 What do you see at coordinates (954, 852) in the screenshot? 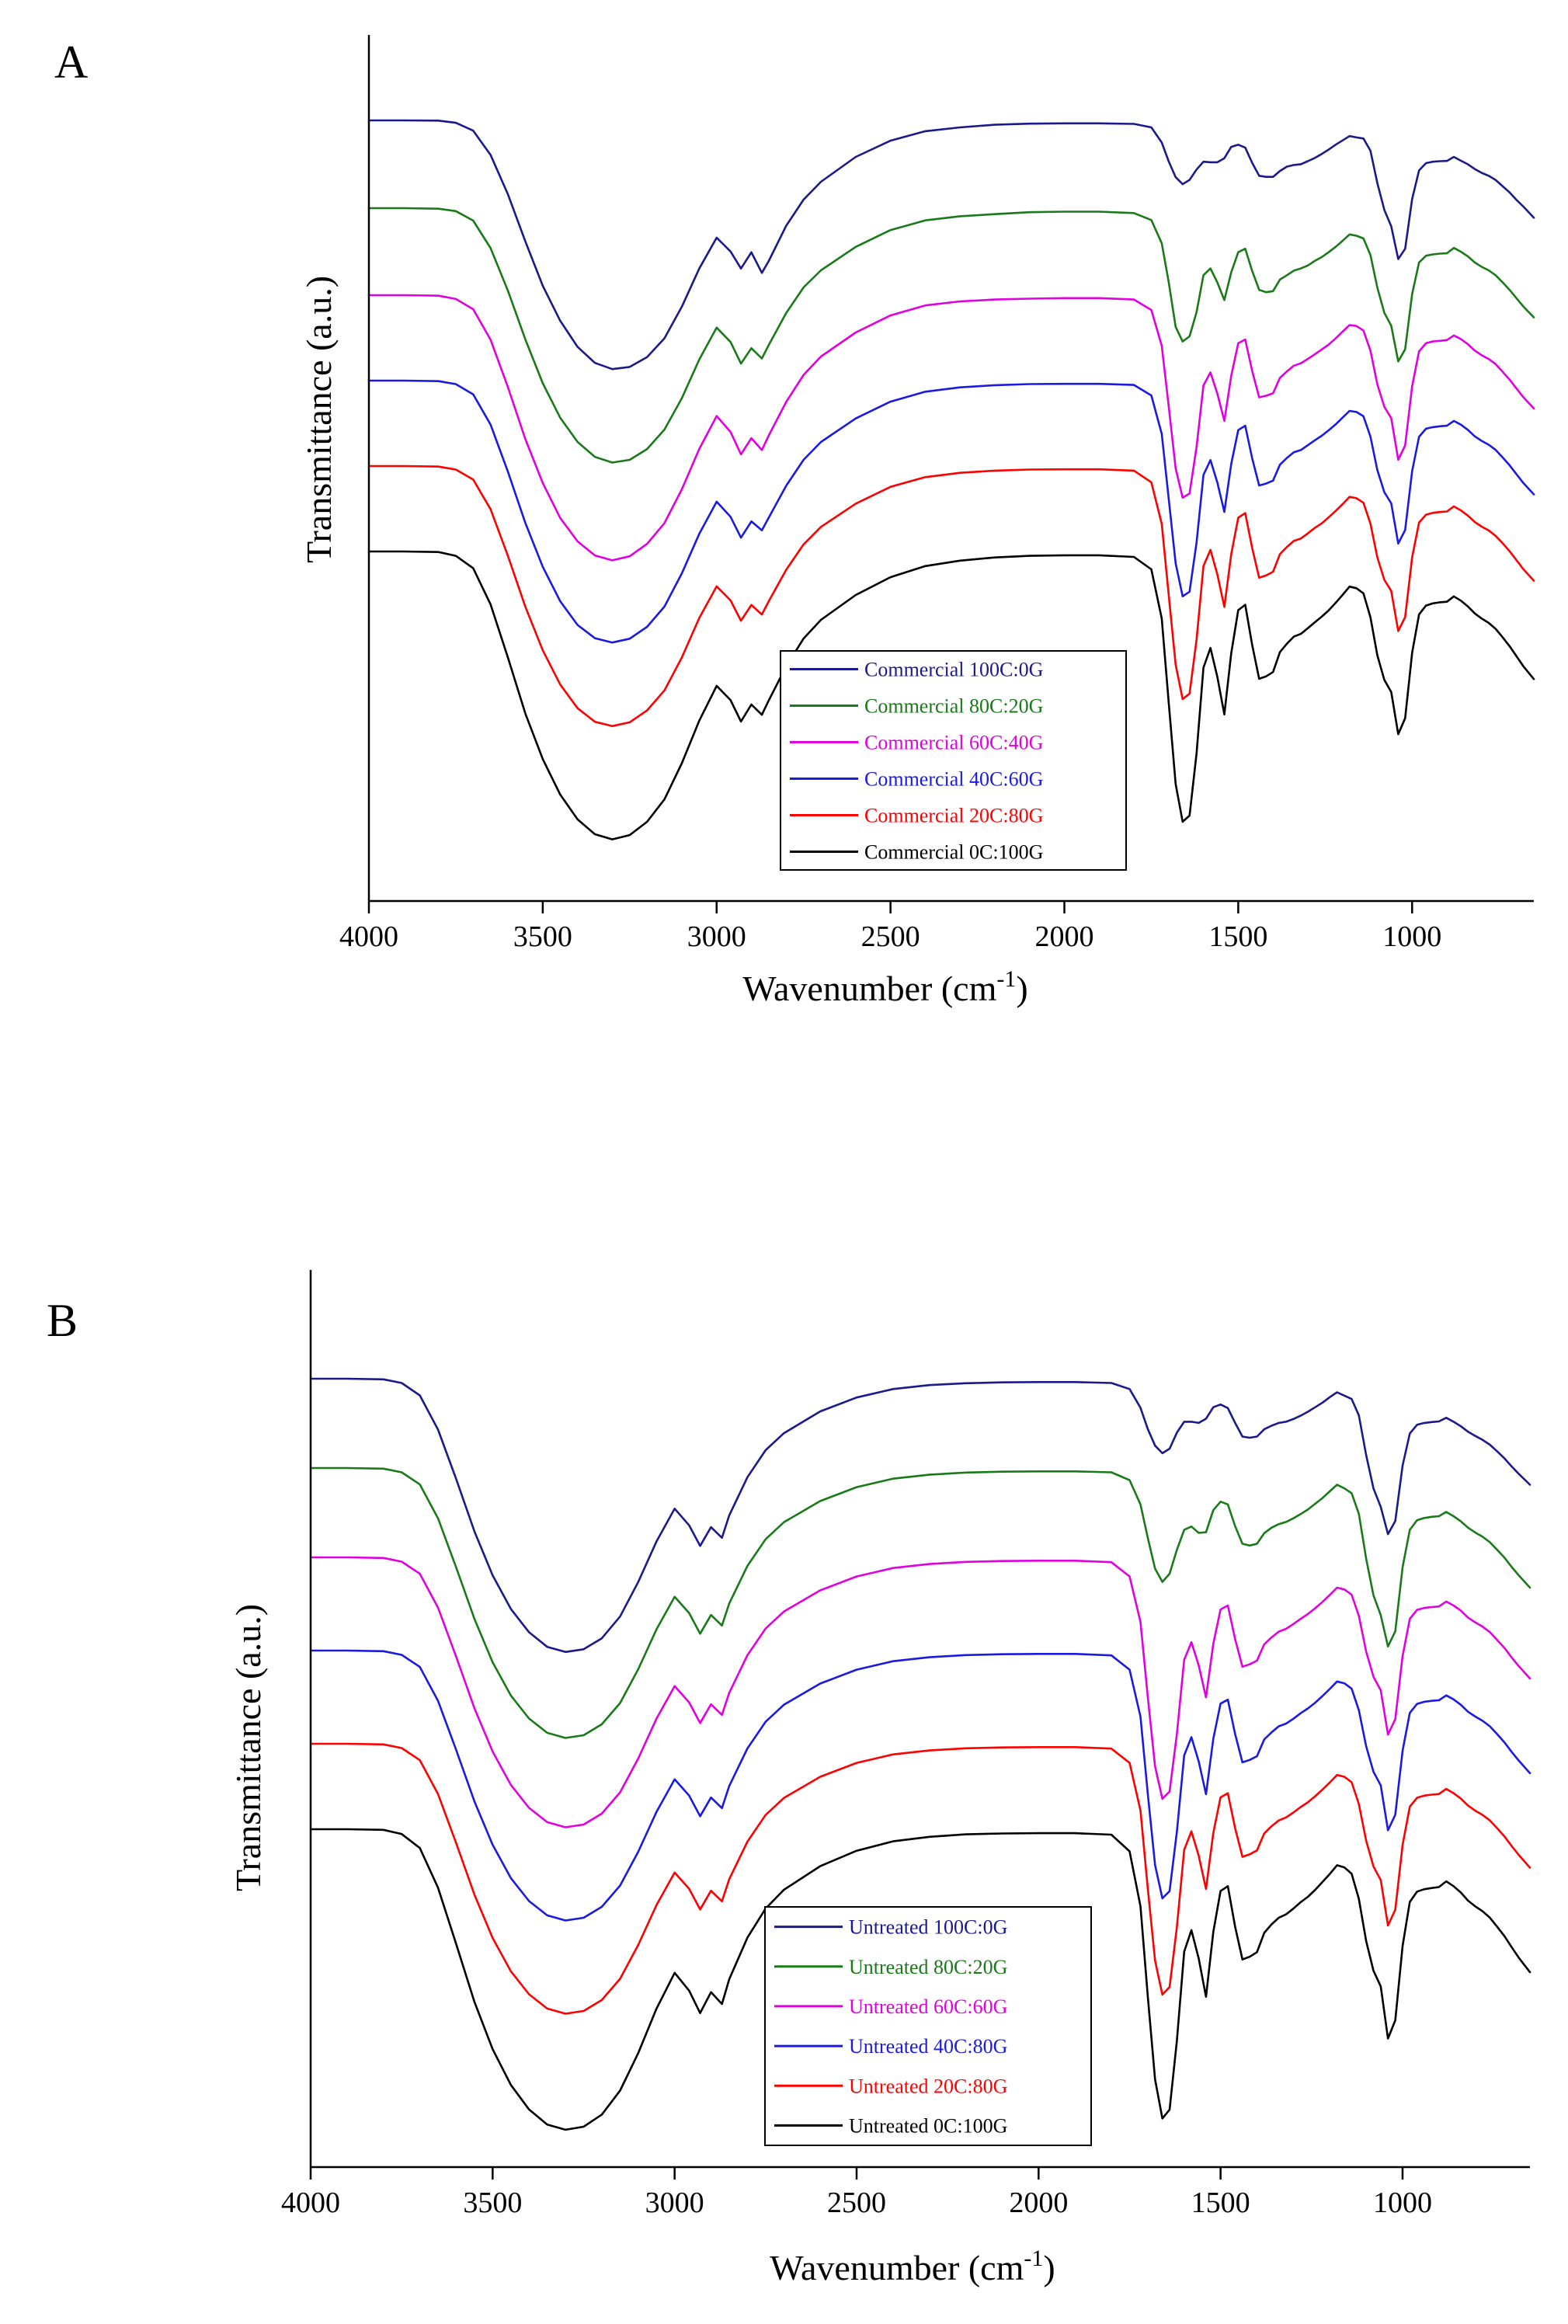
I see `legend-label: Commercial 0C:100G` at bounding box center [954, 852].